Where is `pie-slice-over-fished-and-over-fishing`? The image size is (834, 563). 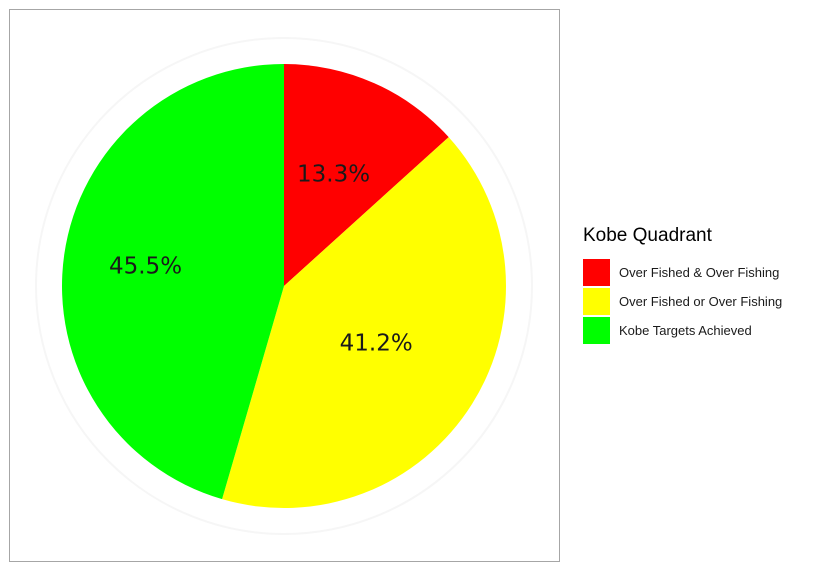 pie-slice-over-fished-and-over-fishing is located at coordinates (366, 175).